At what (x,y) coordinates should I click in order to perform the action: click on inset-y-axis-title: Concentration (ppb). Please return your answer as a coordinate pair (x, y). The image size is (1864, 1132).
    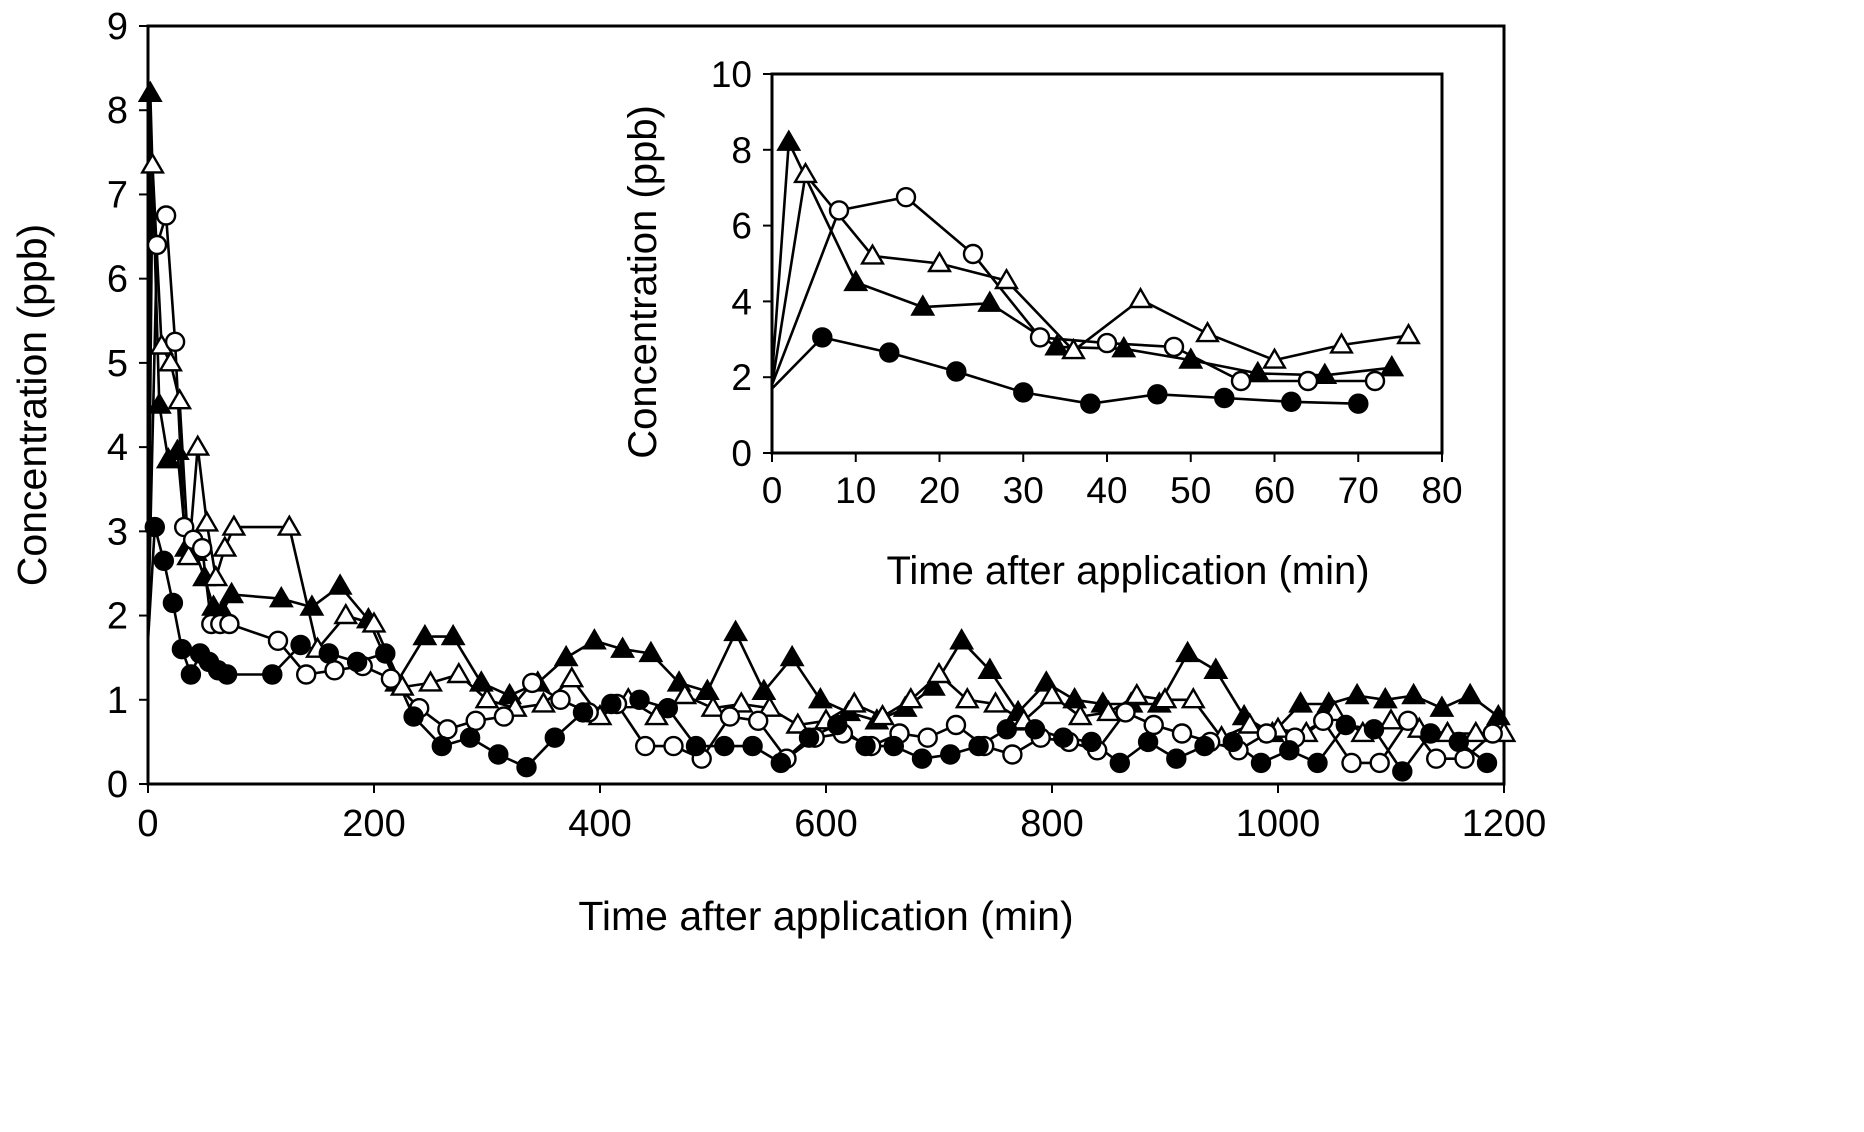
    Looking at the image, I should click on (643, 282).